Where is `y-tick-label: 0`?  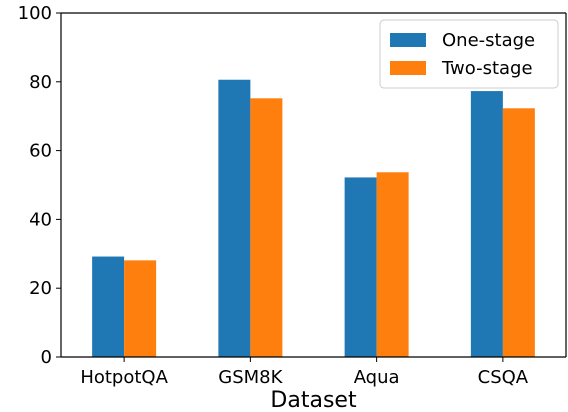 y-tick-label: 0 is located at coordinates (46, 357).